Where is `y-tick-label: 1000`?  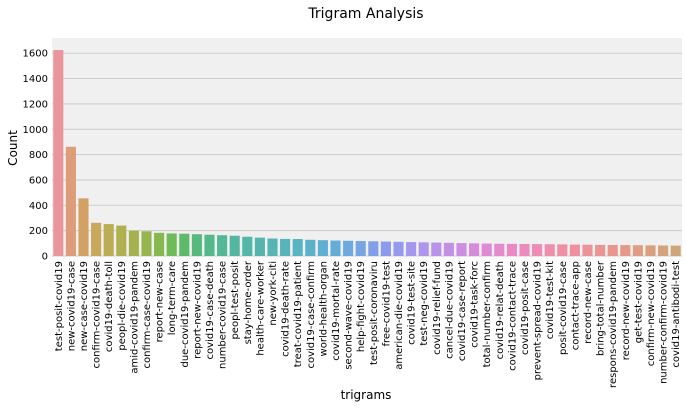
y-tick-label: 1000 is located at coordinates (35, 130).